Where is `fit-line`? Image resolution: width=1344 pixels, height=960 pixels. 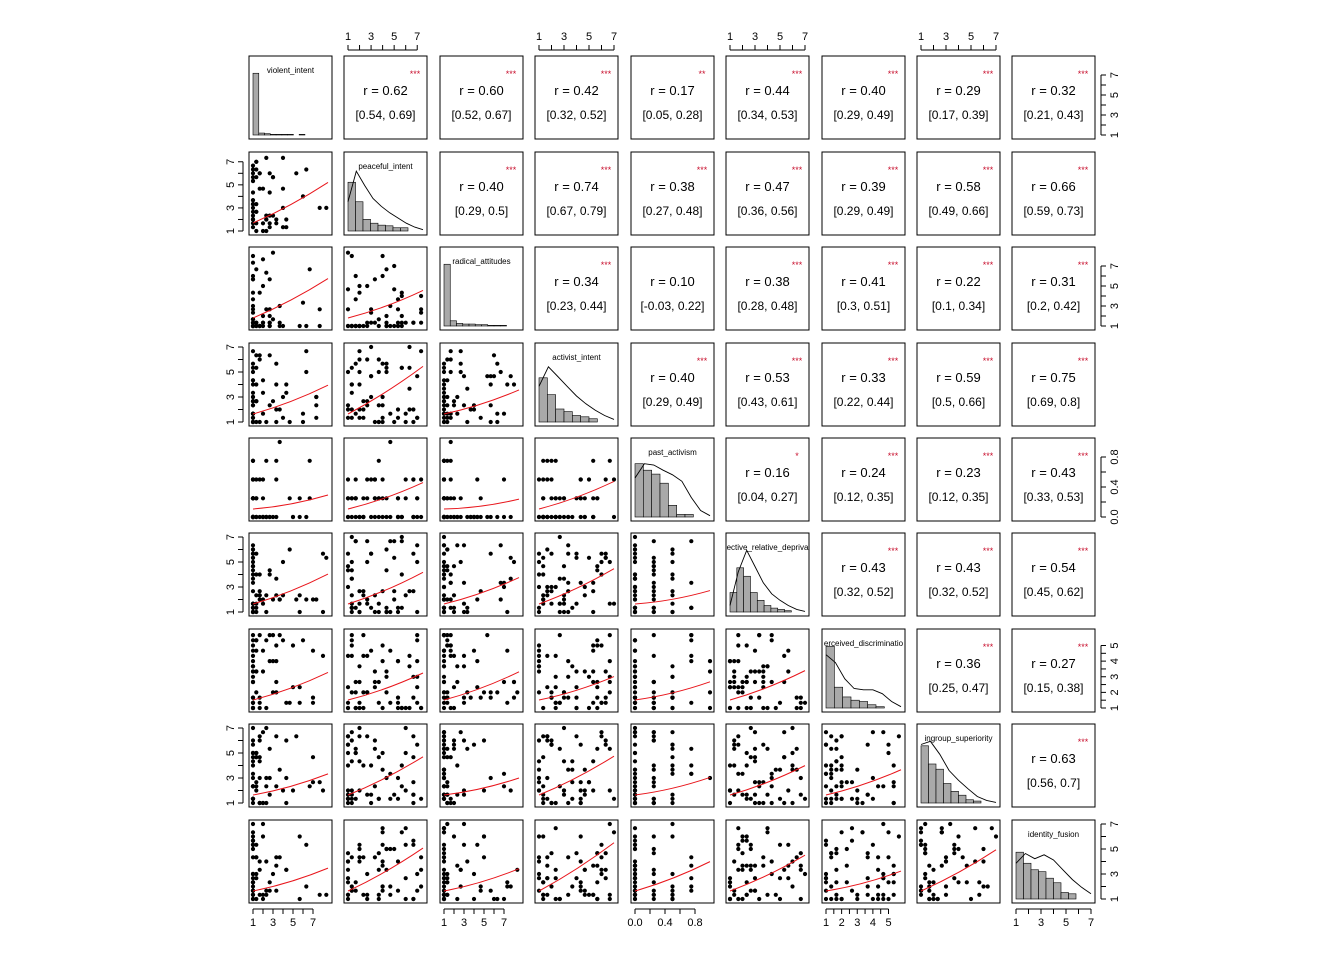
fit-line is located at coordinates (385, 588).